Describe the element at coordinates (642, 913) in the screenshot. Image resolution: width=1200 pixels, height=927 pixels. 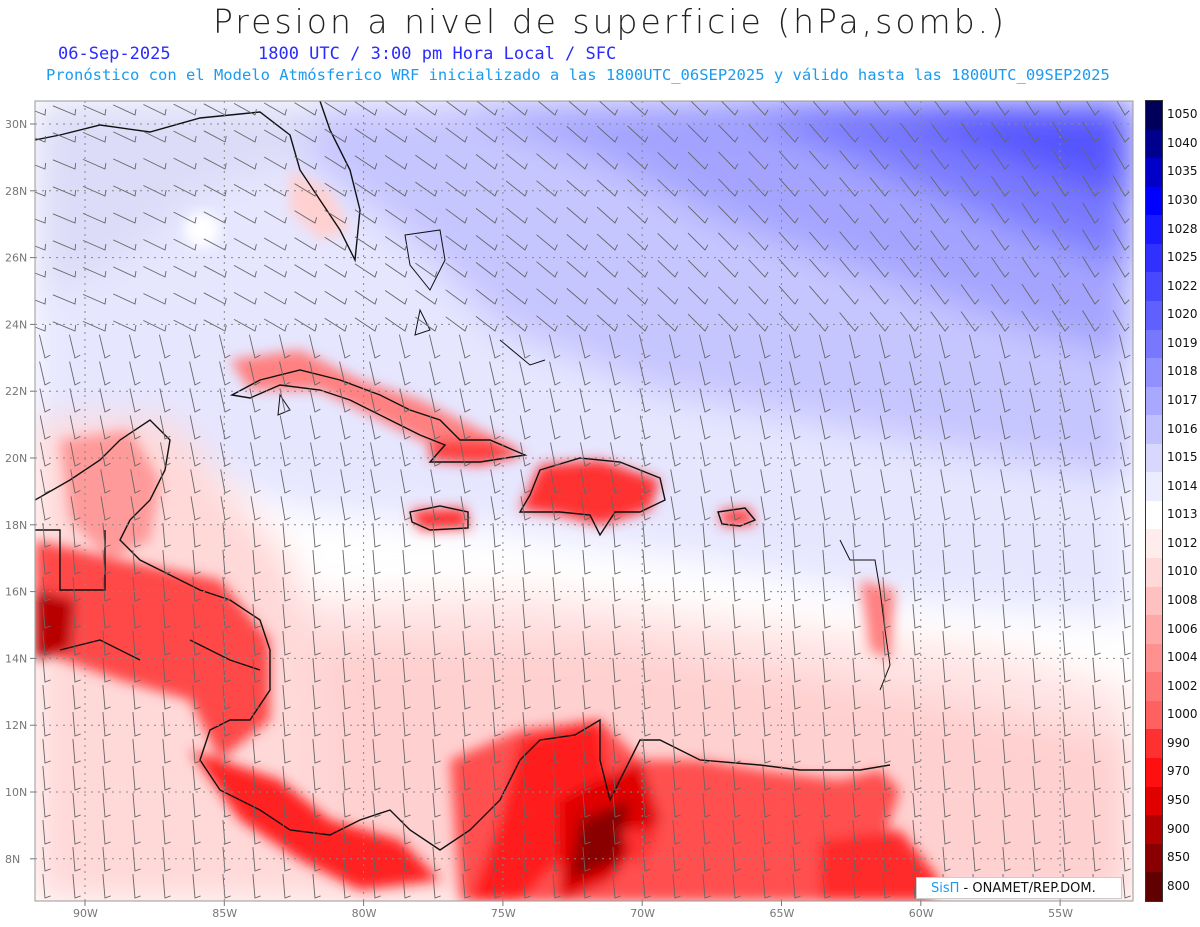
I see `lon-label: 70W` at that location.